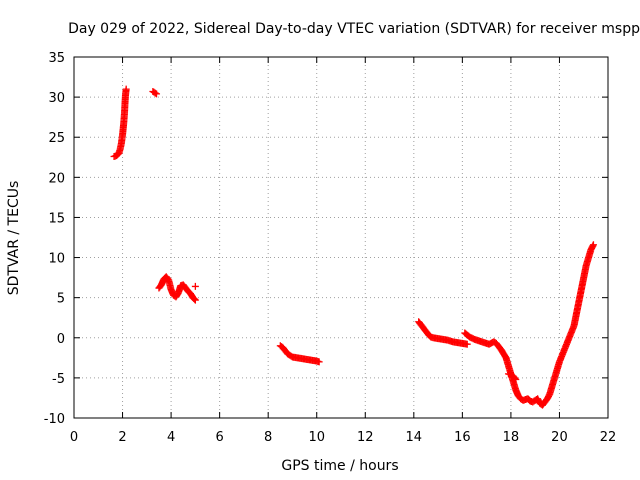 The width and height of the screenshot is (640, 480). What do you see at coordinates (559, 437) in the screenshot?
I see `x-tick-label: 20` at bounding box center [559, 437].